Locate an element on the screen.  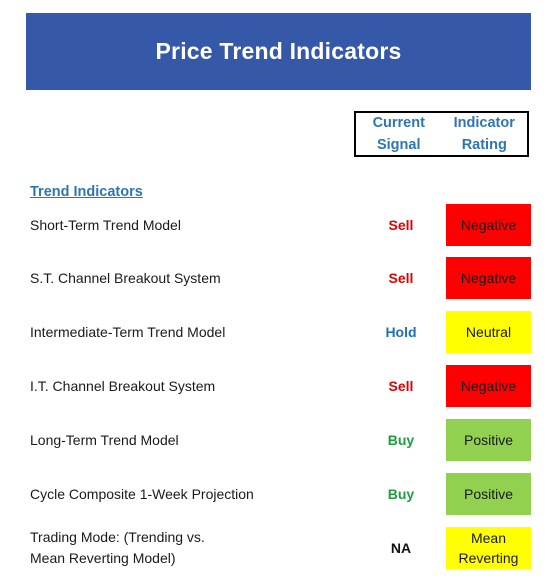
indicator-label: Intermediate-Term Trend Model is located at coordinates (128, 331).